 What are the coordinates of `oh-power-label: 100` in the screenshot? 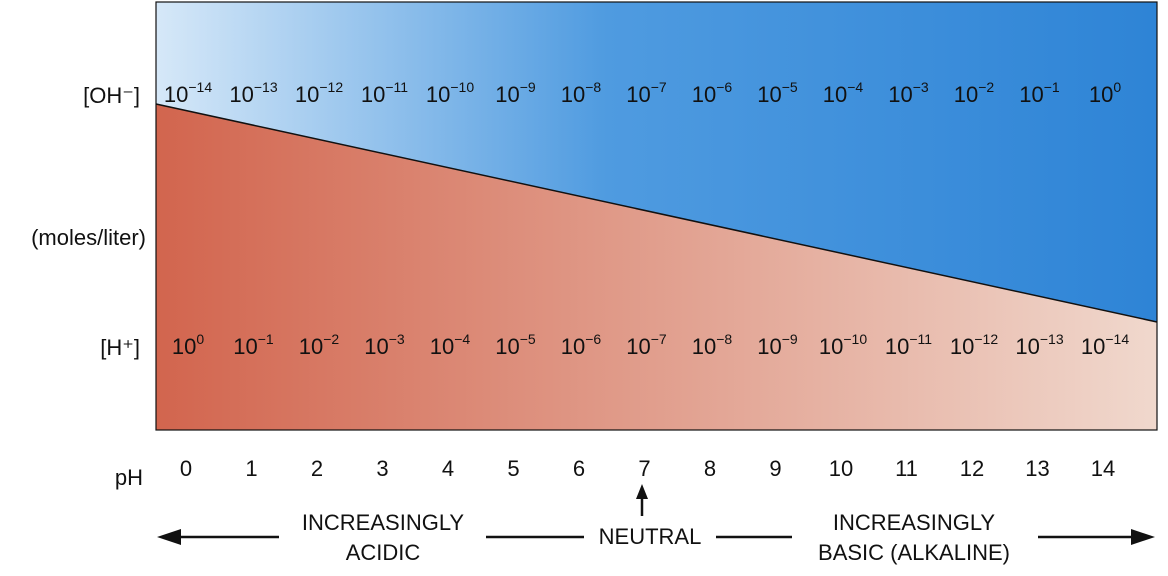 It's located at (1105, 93).